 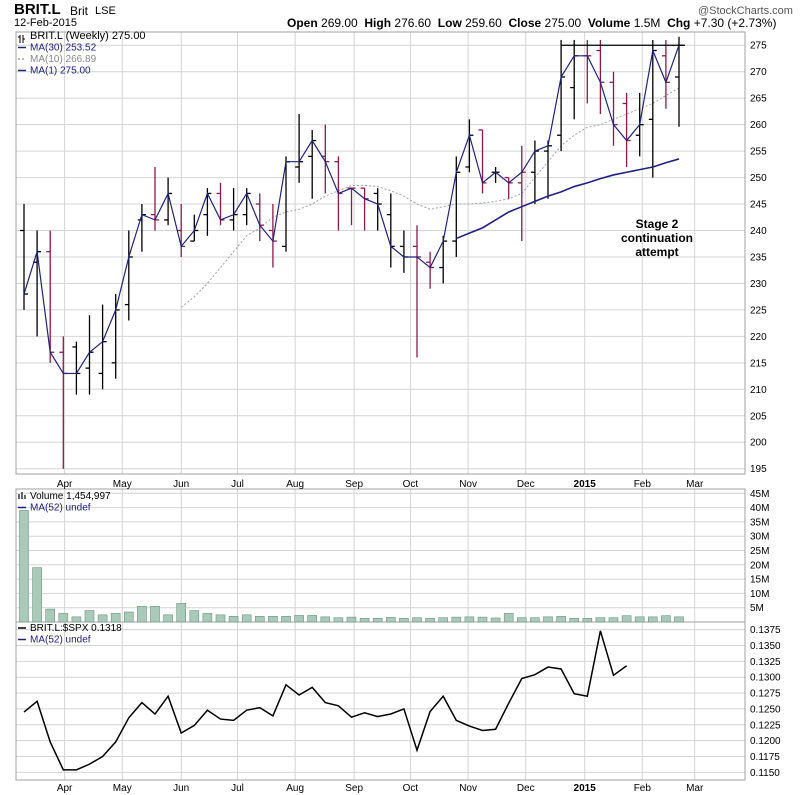 What do you see at coordinates (695, 788) in the screenshot?
I see `x-tick-label: Mar` at bounding box center [695, 788].